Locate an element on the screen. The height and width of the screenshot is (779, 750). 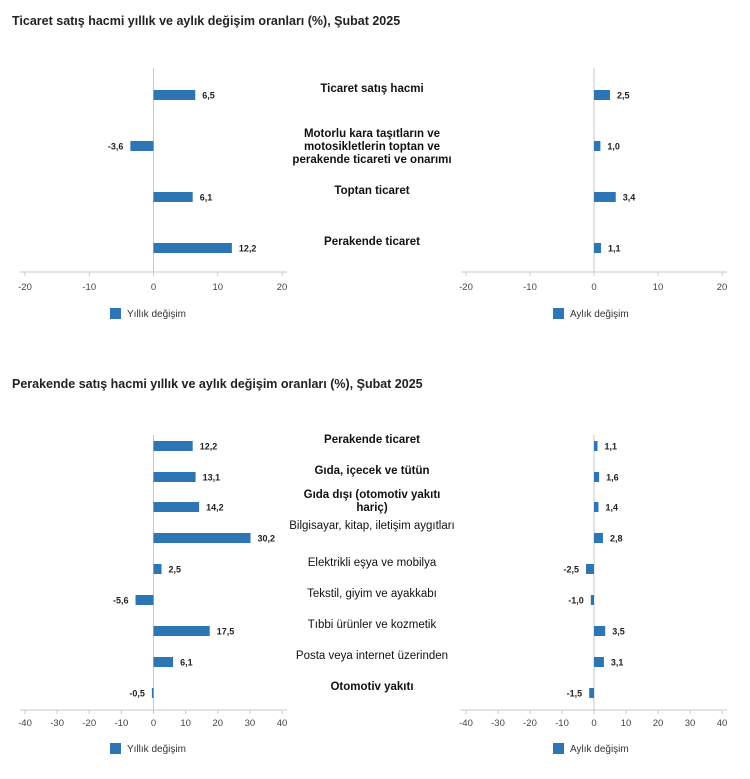
c0-yearly-tick-label: 20 is located at coordinates (282, 287).